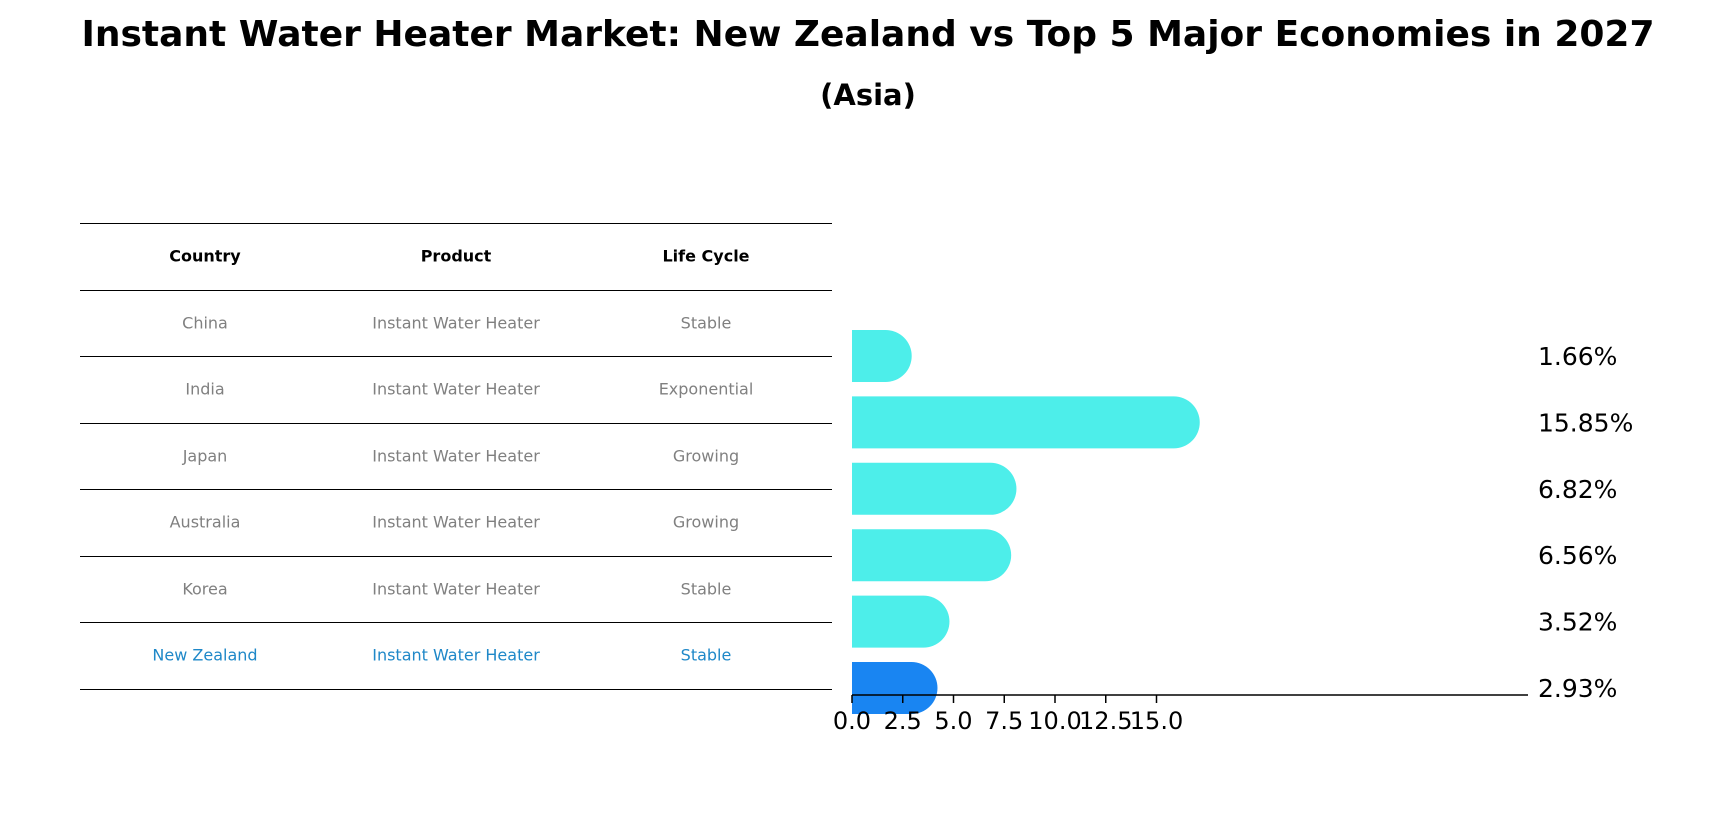  What do you see at coordinates (953, 721) in the screenshot?
I see `x-tick-label: 5.0` at bounding box center [953, 721].